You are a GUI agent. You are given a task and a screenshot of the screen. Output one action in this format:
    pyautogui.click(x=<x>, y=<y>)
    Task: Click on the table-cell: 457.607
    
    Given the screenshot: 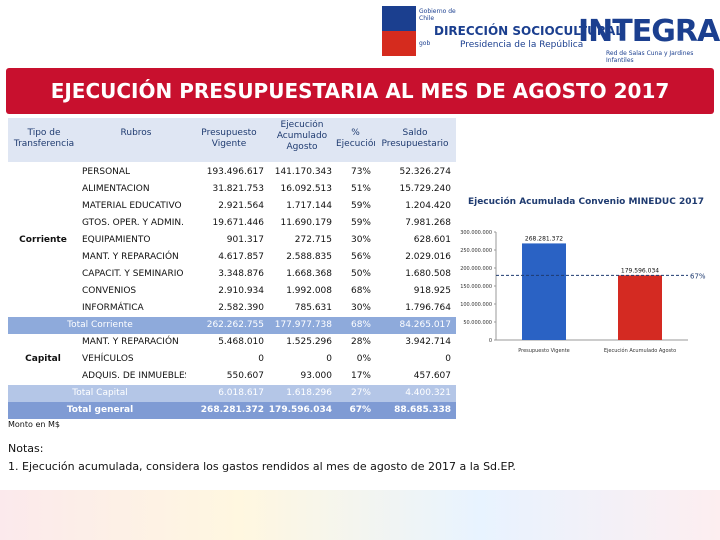 What is the action you would take?
    pyautogui.click(x=432, y=376)
    